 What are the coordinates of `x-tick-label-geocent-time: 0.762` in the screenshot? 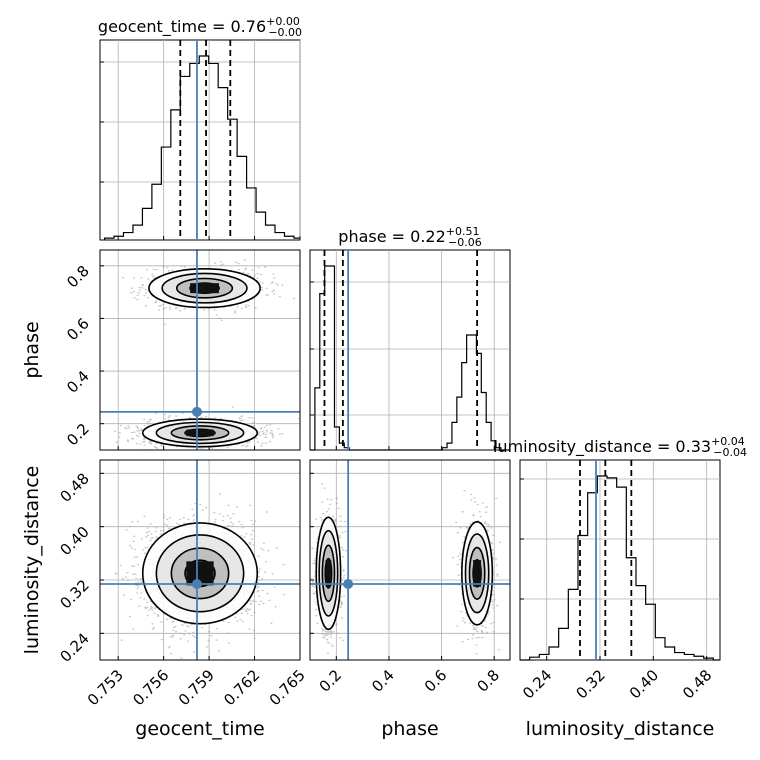 It's located at (241, 687).